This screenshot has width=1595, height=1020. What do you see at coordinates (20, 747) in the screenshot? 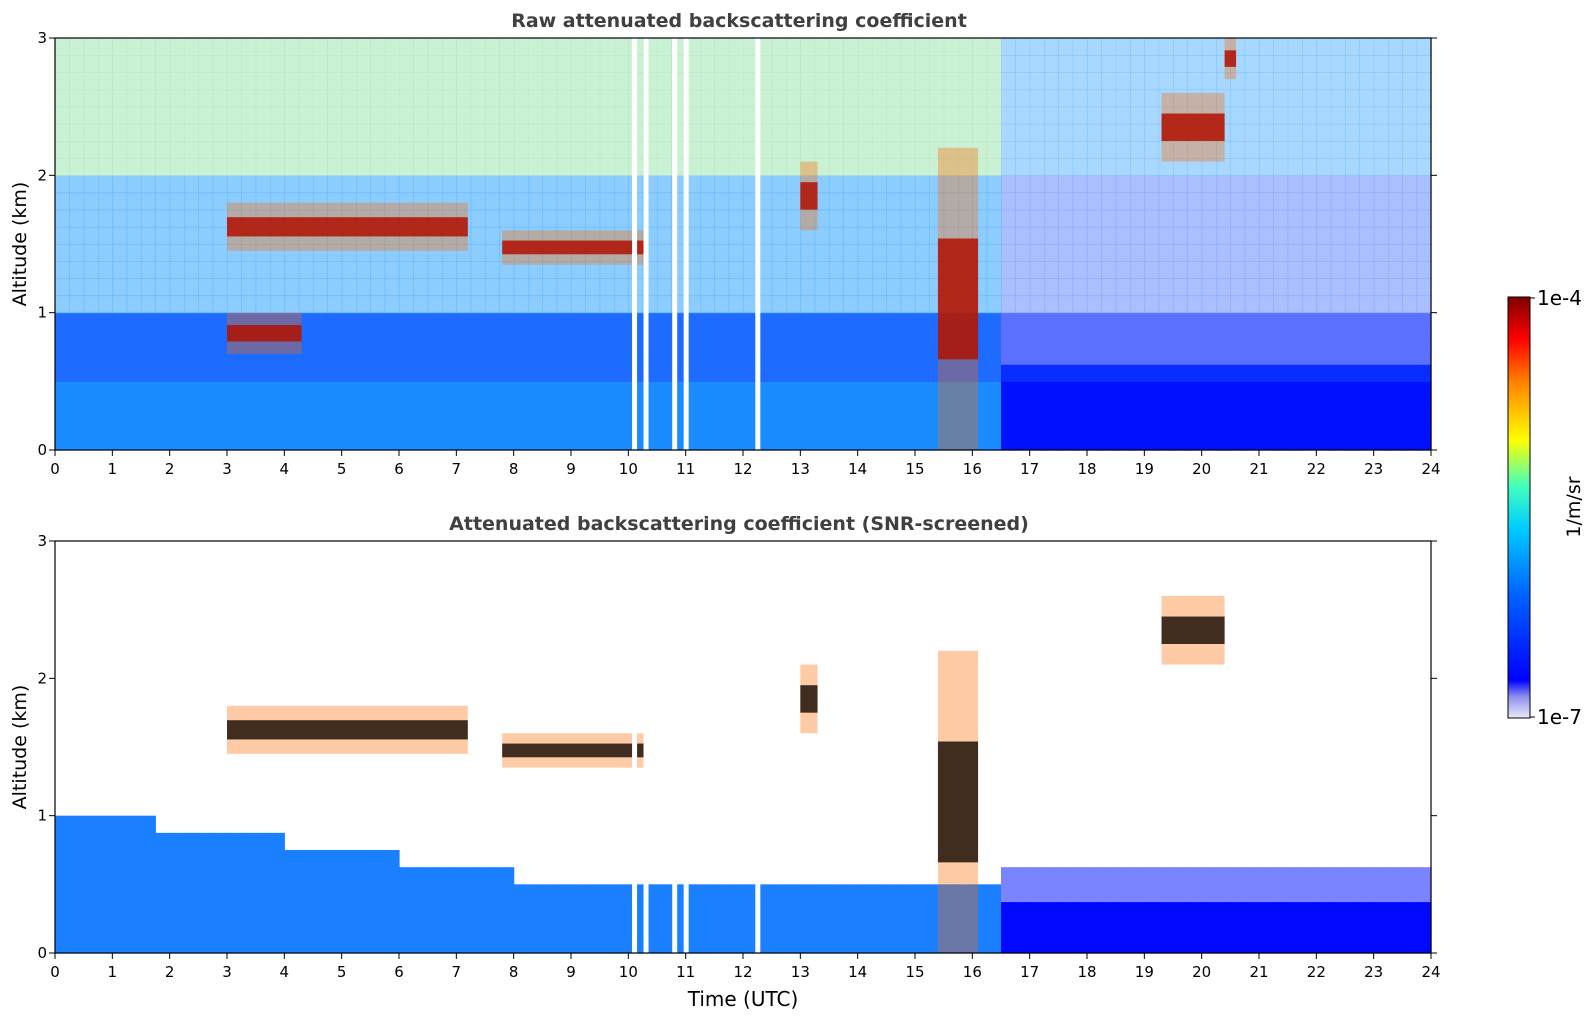
I see `y-axis-label-screened: Altitude (km)` at bounding box center [20, 747].